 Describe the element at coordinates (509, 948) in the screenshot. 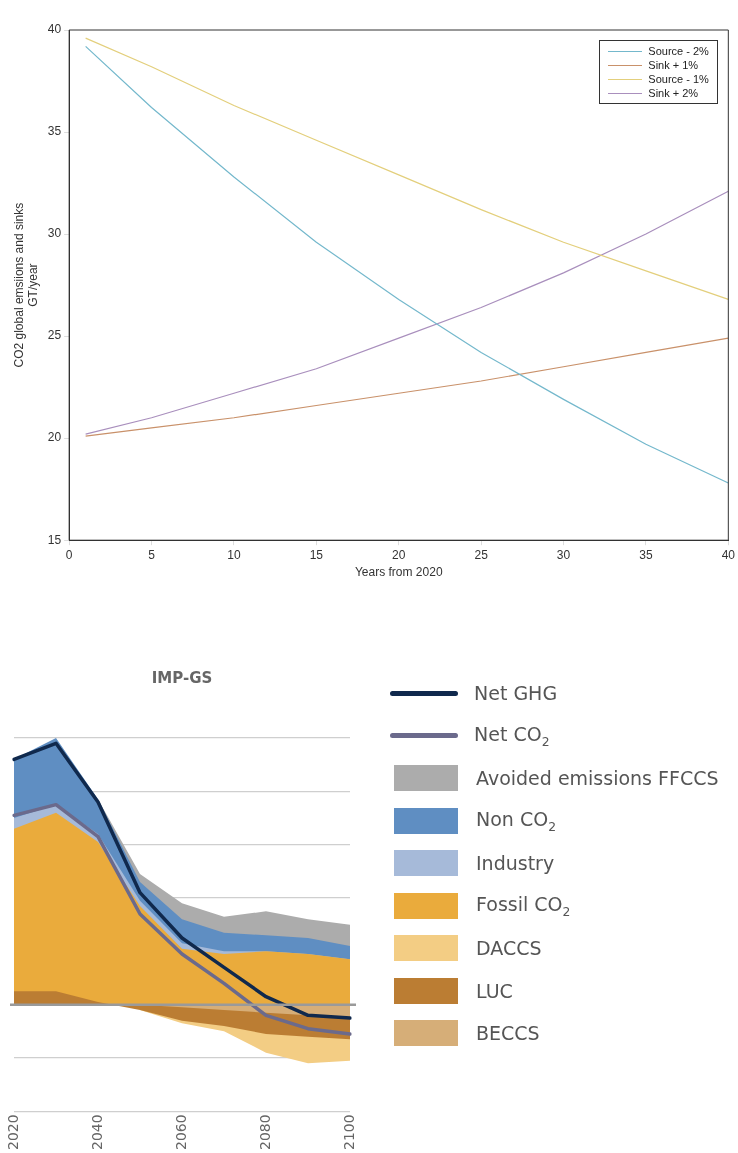

I see `legend-label: DACCS` at that location.